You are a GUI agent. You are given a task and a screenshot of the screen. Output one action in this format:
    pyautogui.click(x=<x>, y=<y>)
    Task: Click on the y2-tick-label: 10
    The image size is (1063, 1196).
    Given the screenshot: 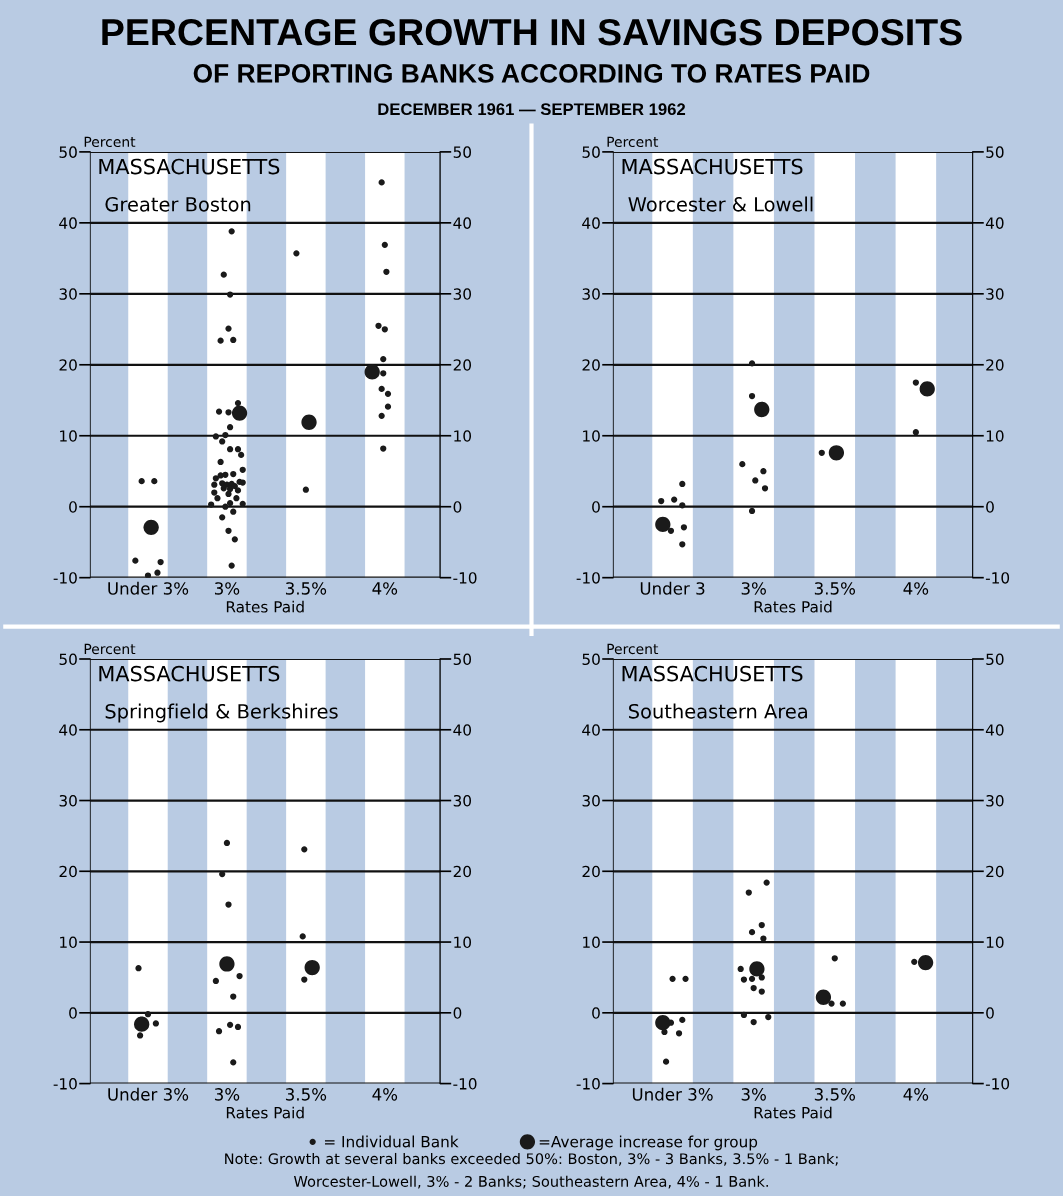 What is the action you would take?
    pyautogui.click(x=463, y=942)
    